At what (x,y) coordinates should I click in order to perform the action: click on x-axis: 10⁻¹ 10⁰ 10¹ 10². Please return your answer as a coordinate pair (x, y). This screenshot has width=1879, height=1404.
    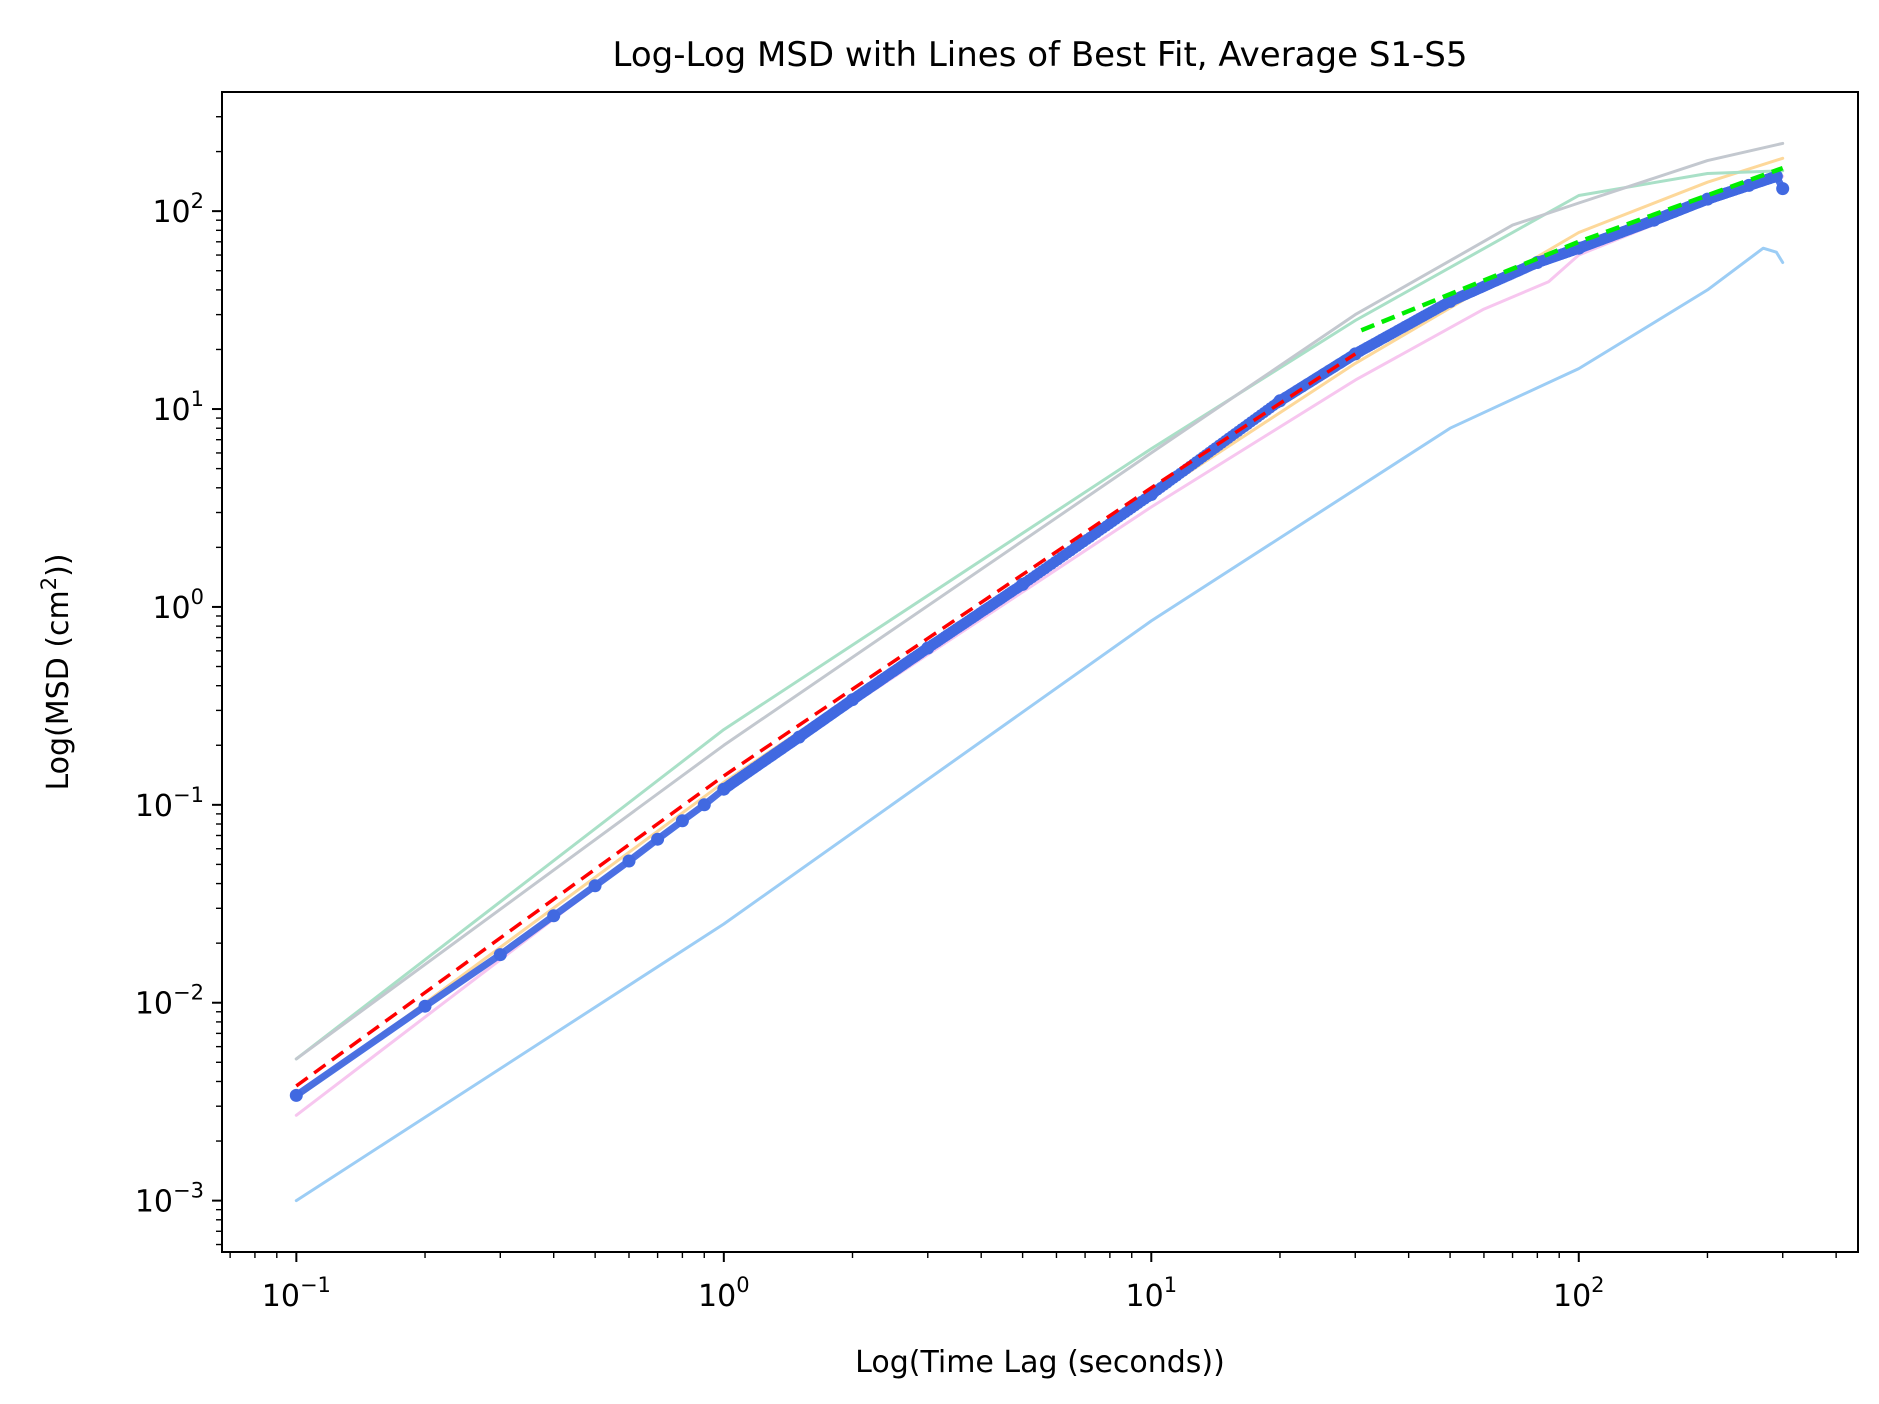
    Looking at the image, I should click on (1033, 1283).